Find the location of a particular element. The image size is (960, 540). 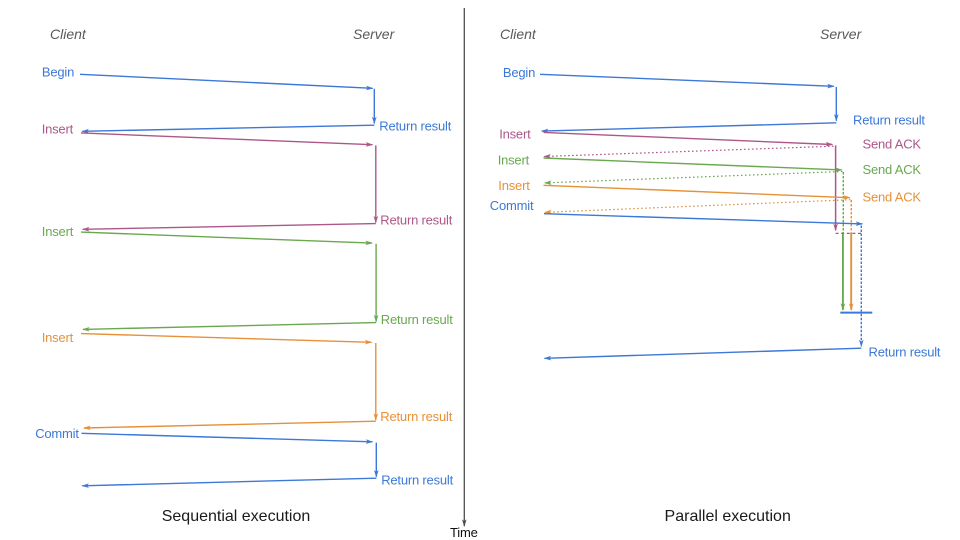

svg-text: Sequential execution is located at coordinates (236, 516).